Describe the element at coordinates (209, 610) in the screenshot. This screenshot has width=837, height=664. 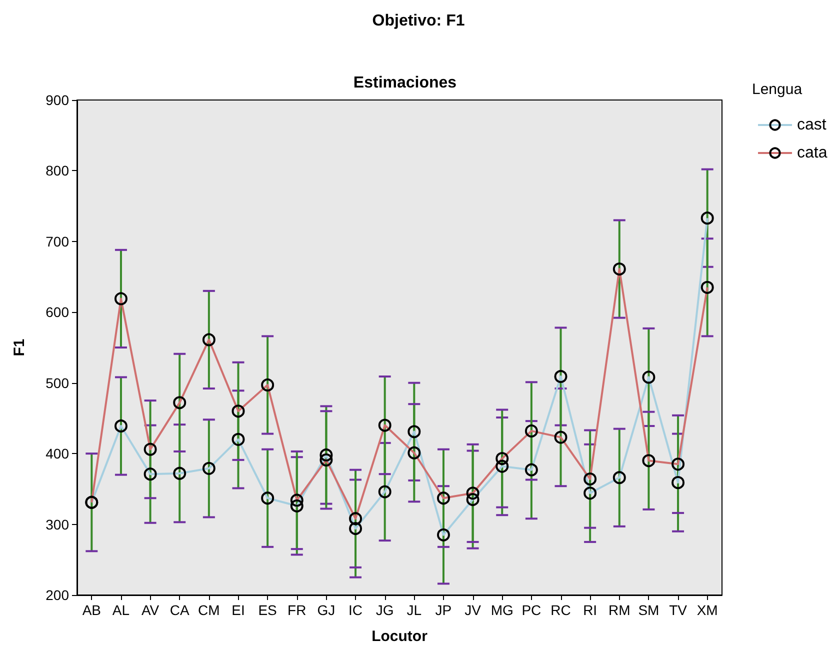
I see `x-tick-label: CM` at that location.